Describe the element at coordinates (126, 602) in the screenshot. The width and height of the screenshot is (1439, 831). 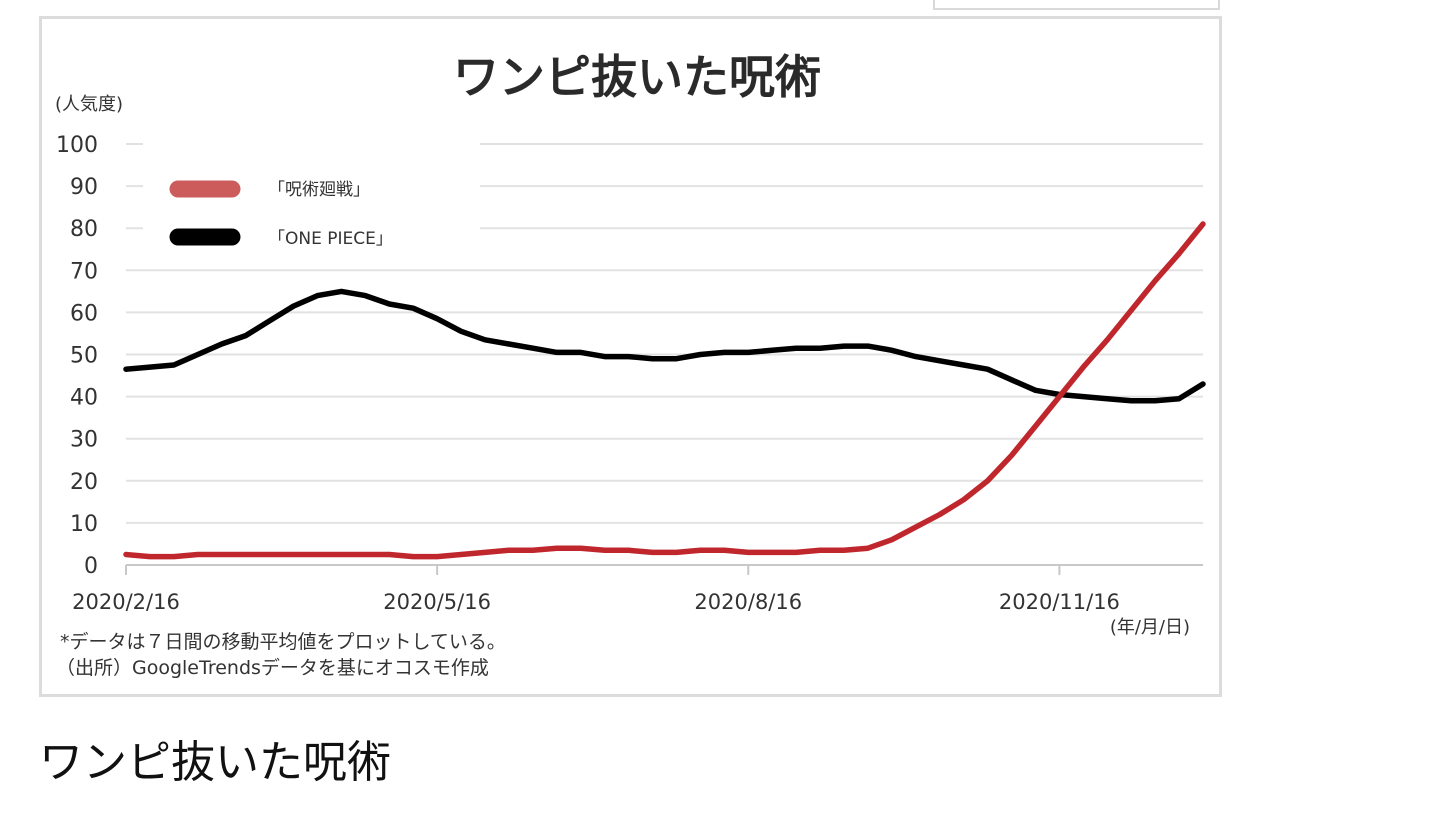
I see `x-tick-label-0: 2020/2/16` at that location.